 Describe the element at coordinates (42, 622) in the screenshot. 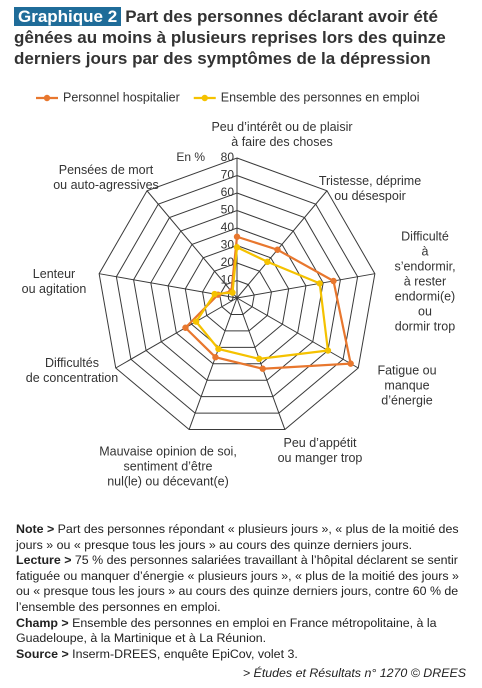

I see `note-label: Champ >` at that location.